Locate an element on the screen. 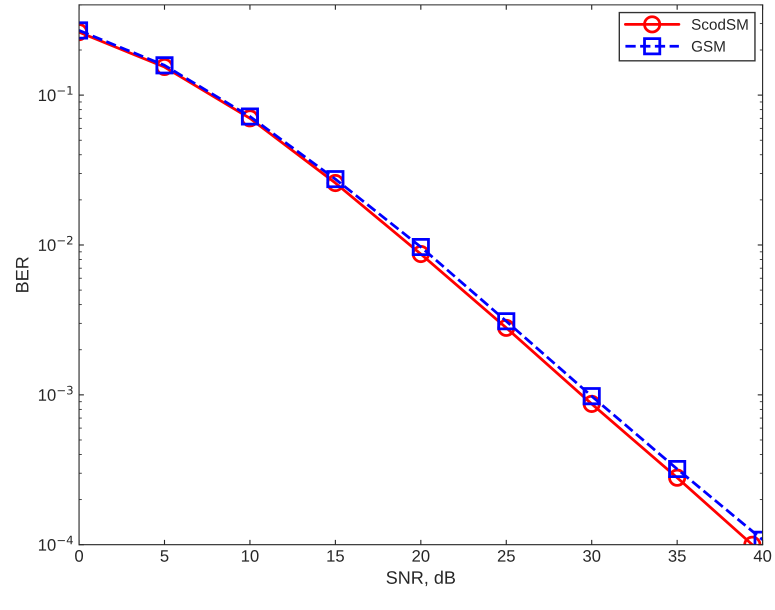 This screenshot has width=775, height=610. y-tick-label: 10$^{−2}$ is located at coordinates (55, 244).